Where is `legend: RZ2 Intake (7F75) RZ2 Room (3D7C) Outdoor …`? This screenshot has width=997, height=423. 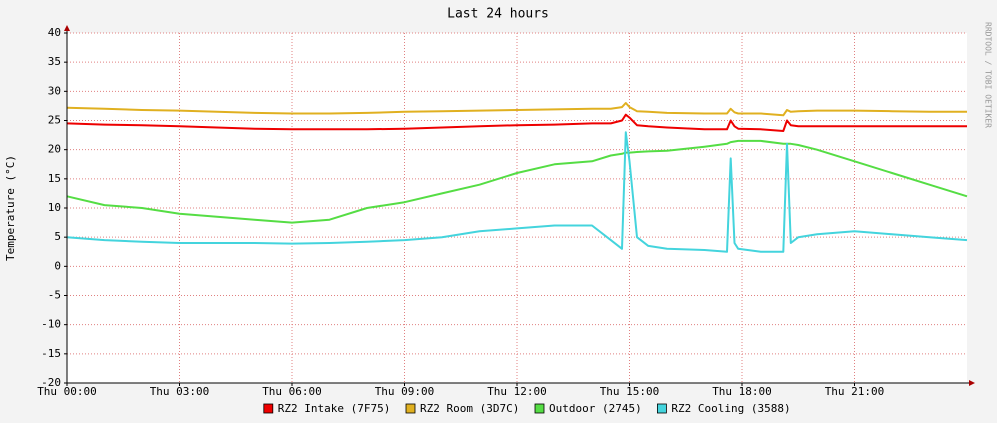
legend: RZ2 Intake (7F75) RZ2 Room (3D7C) Outdoor … is located at coordinates (527, 408).